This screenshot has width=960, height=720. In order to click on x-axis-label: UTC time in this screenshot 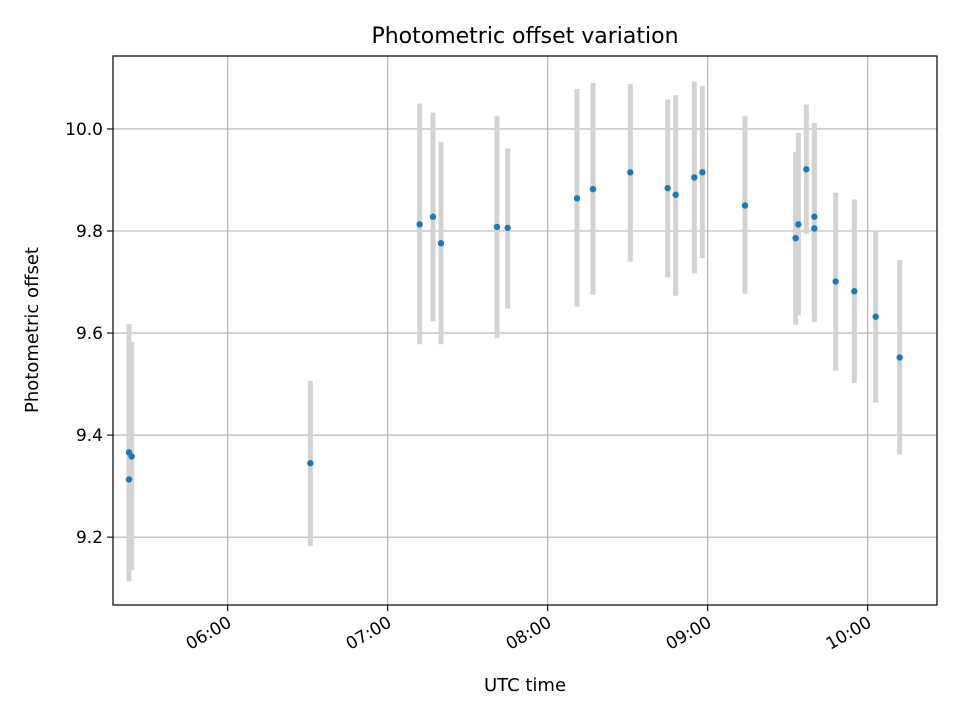, I will do `click(525, 685)`.